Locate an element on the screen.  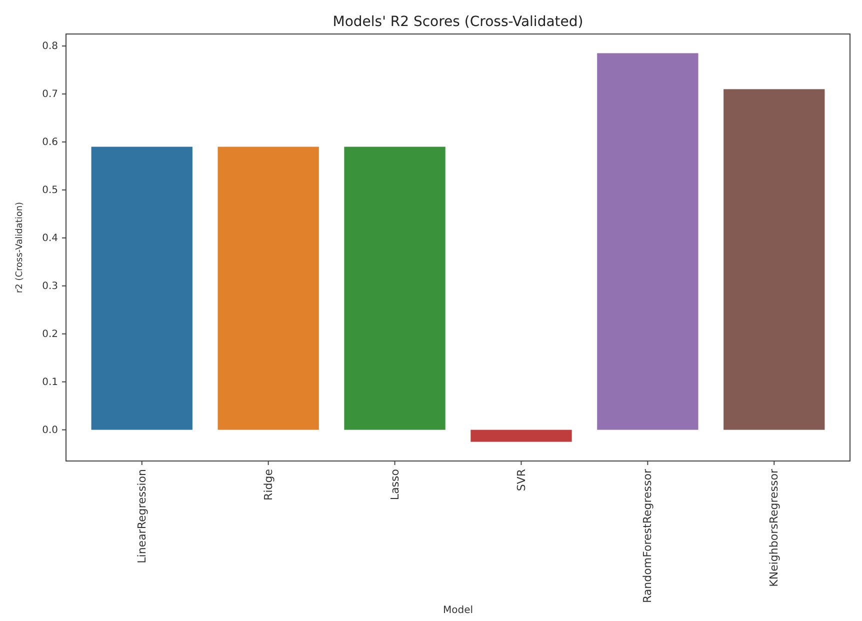
x-tick-label: Ridge is located at coordinates (268, 484).